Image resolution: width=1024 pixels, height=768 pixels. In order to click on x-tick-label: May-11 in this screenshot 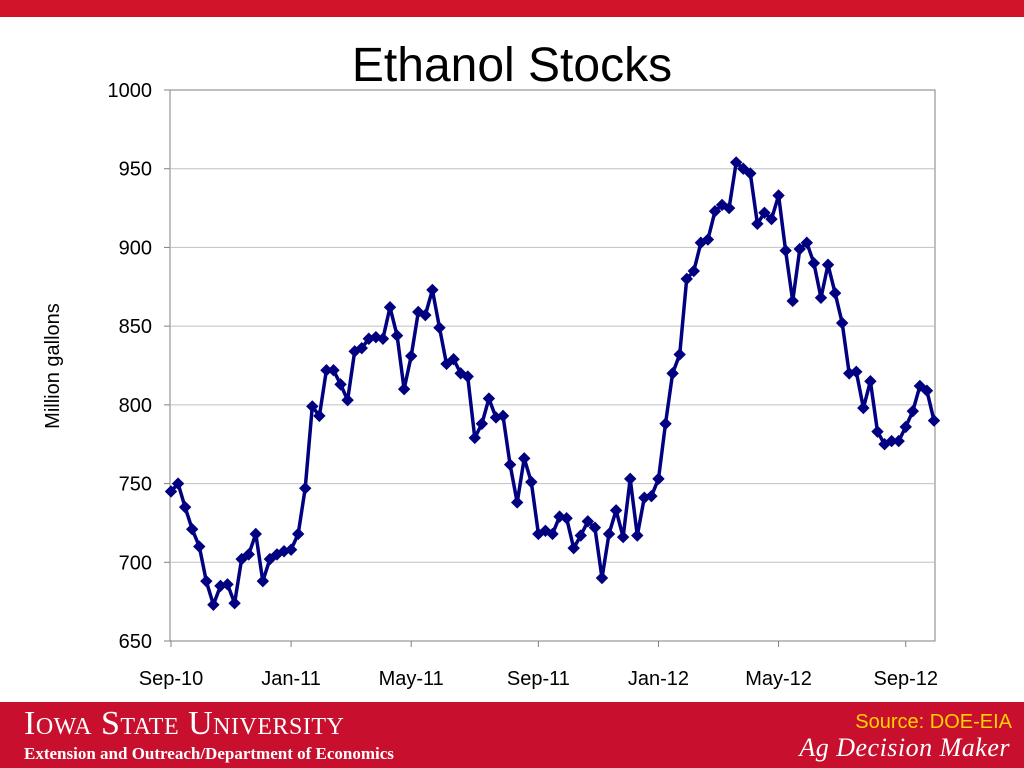, I will do `click(411, 679)`.